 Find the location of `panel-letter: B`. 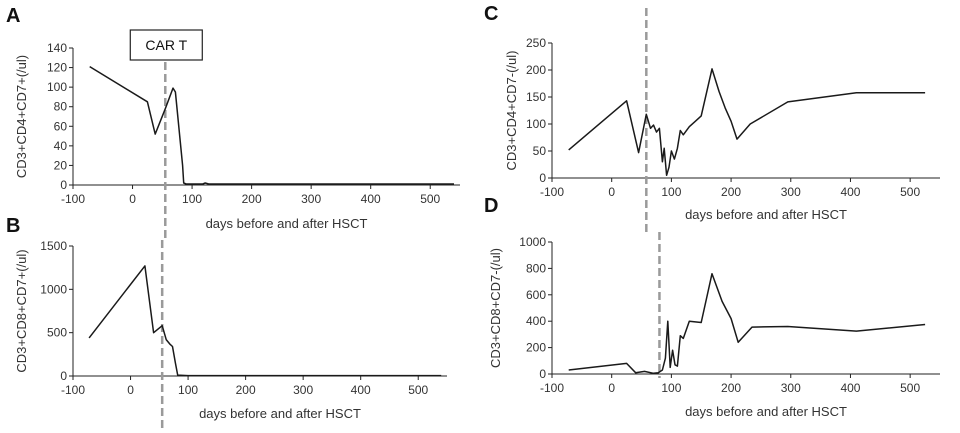

panel-letter: B is located at coordinates (13, 226).